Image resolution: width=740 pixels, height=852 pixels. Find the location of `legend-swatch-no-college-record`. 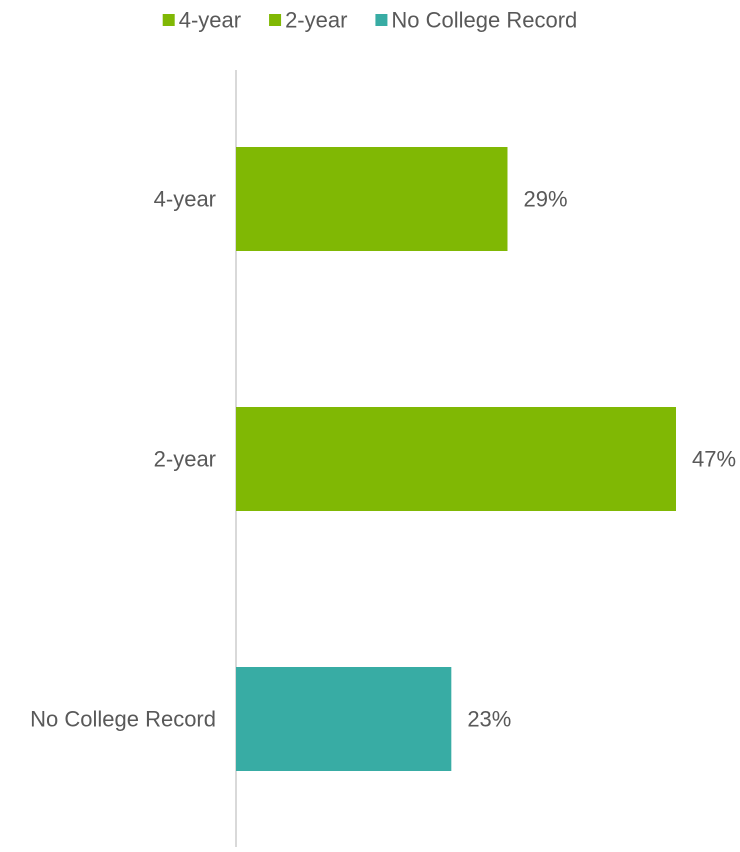

legend-swatch-no-college-record is located at coordinates (381, 20).